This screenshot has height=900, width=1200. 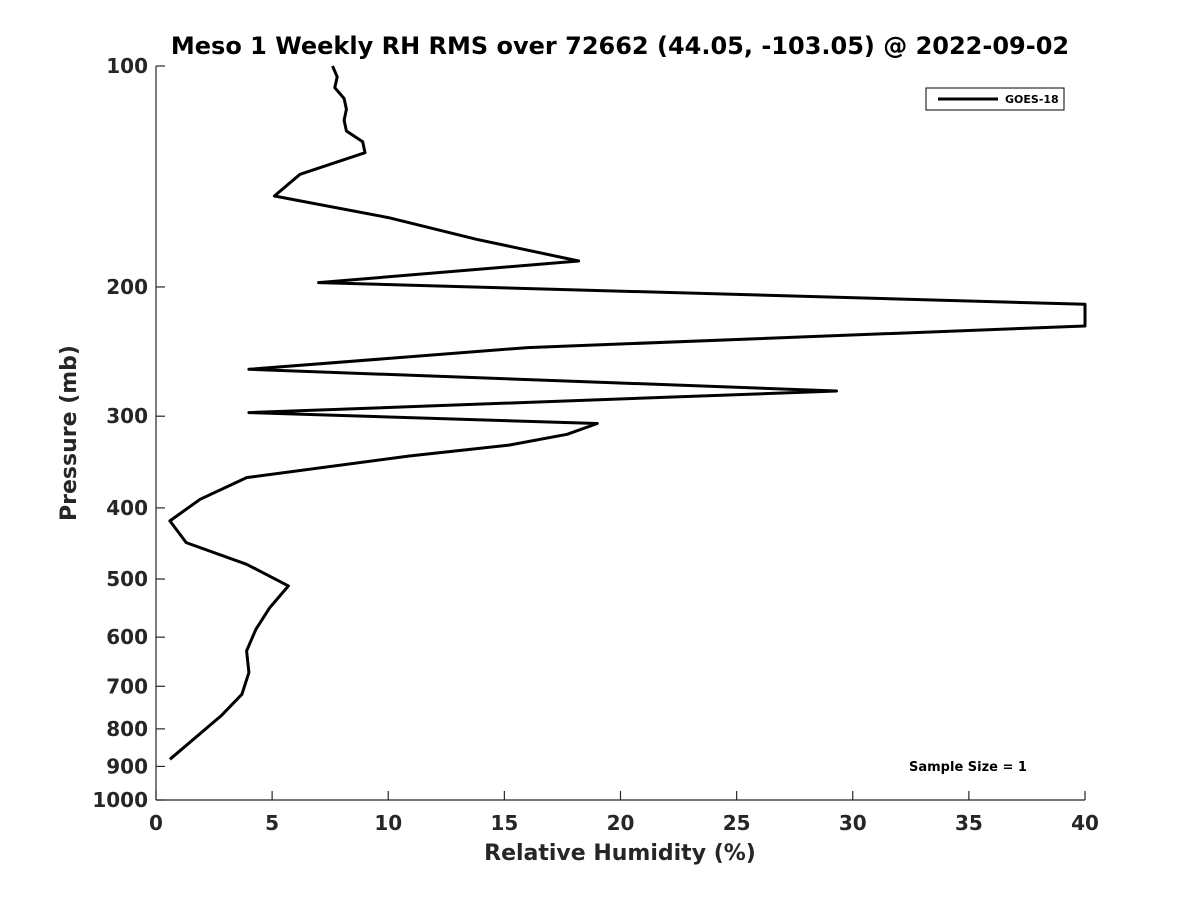 I want to click on x-tick-label: 25, so click(x=737, y=823).